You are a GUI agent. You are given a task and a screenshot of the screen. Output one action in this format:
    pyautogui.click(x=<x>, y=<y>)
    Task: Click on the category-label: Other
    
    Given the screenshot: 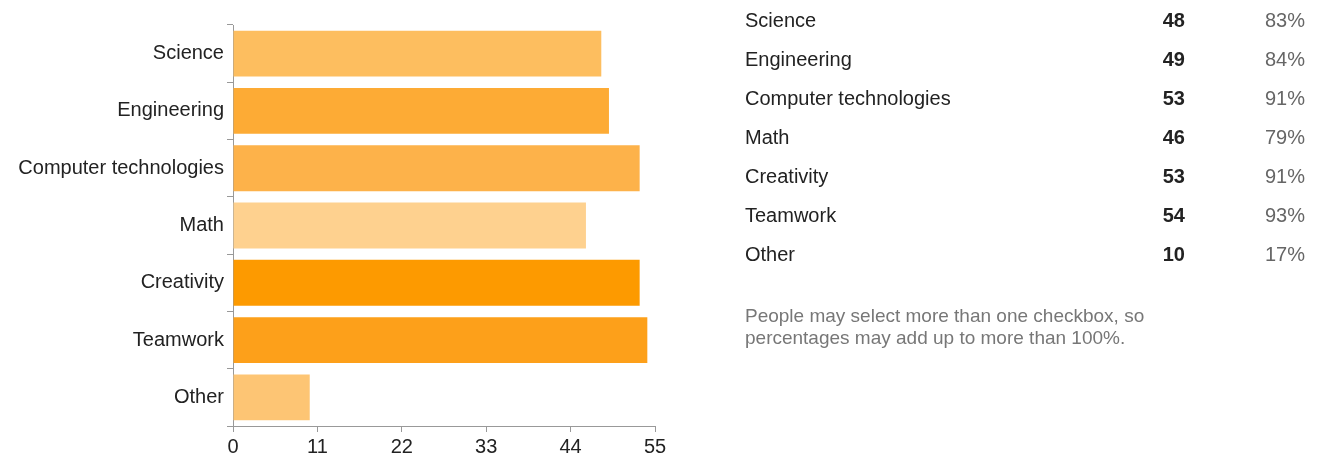 What is the action you would take?
    pyautogui.click(x=770, y=254)
    